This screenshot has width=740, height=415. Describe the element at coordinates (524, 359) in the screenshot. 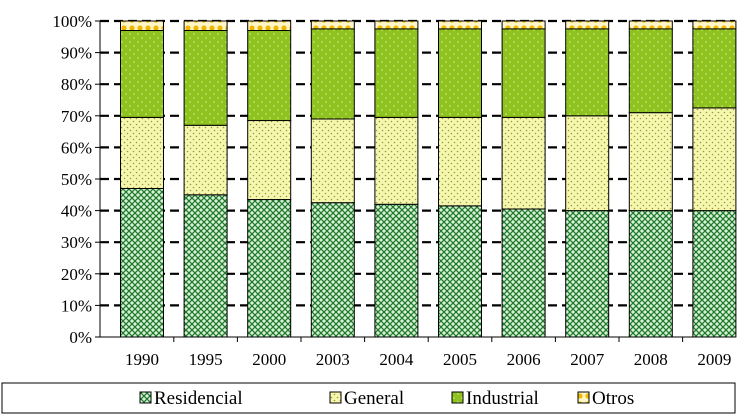

I see `x-tick-label: 2006` at that location.